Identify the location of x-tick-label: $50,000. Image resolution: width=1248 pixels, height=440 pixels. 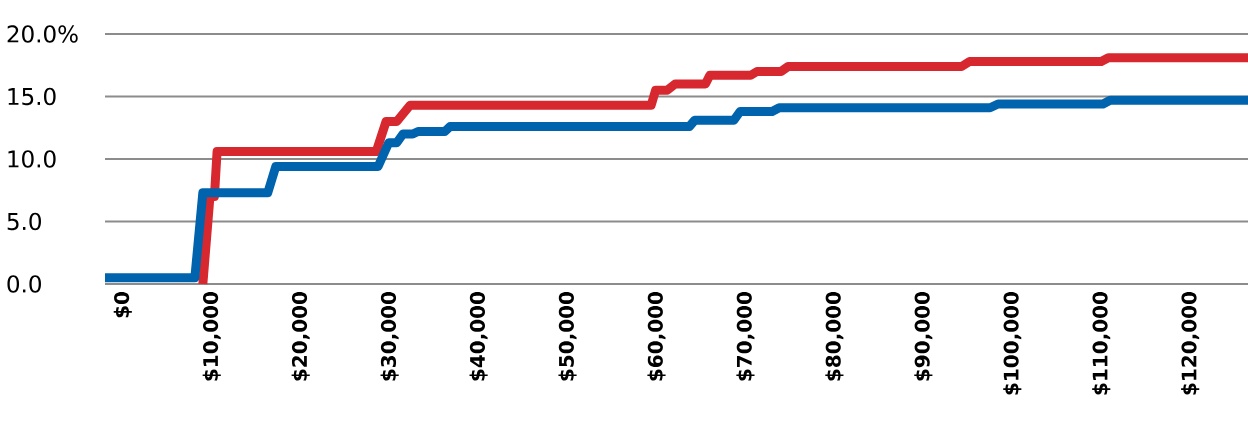
(567, 336).